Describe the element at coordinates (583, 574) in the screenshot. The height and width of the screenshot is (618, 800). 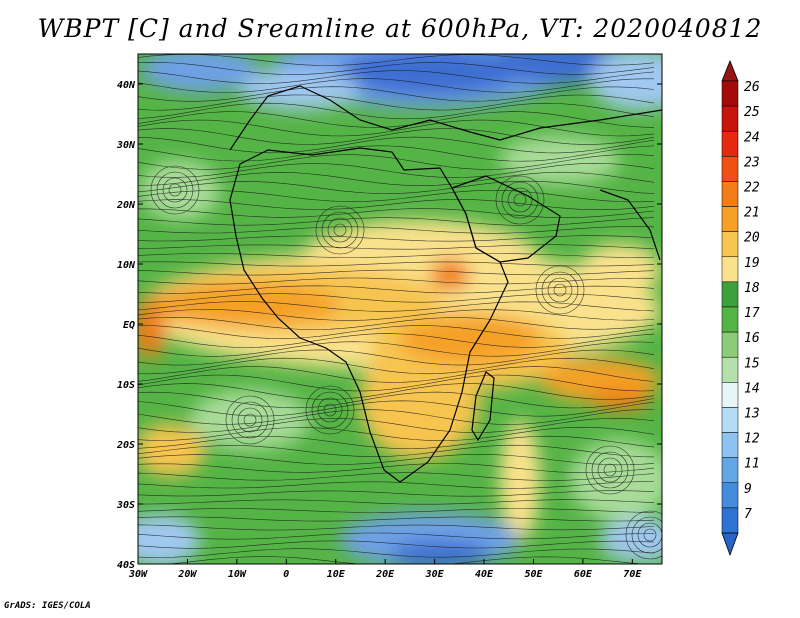
I see `x-tick-label: 60E` at that location.